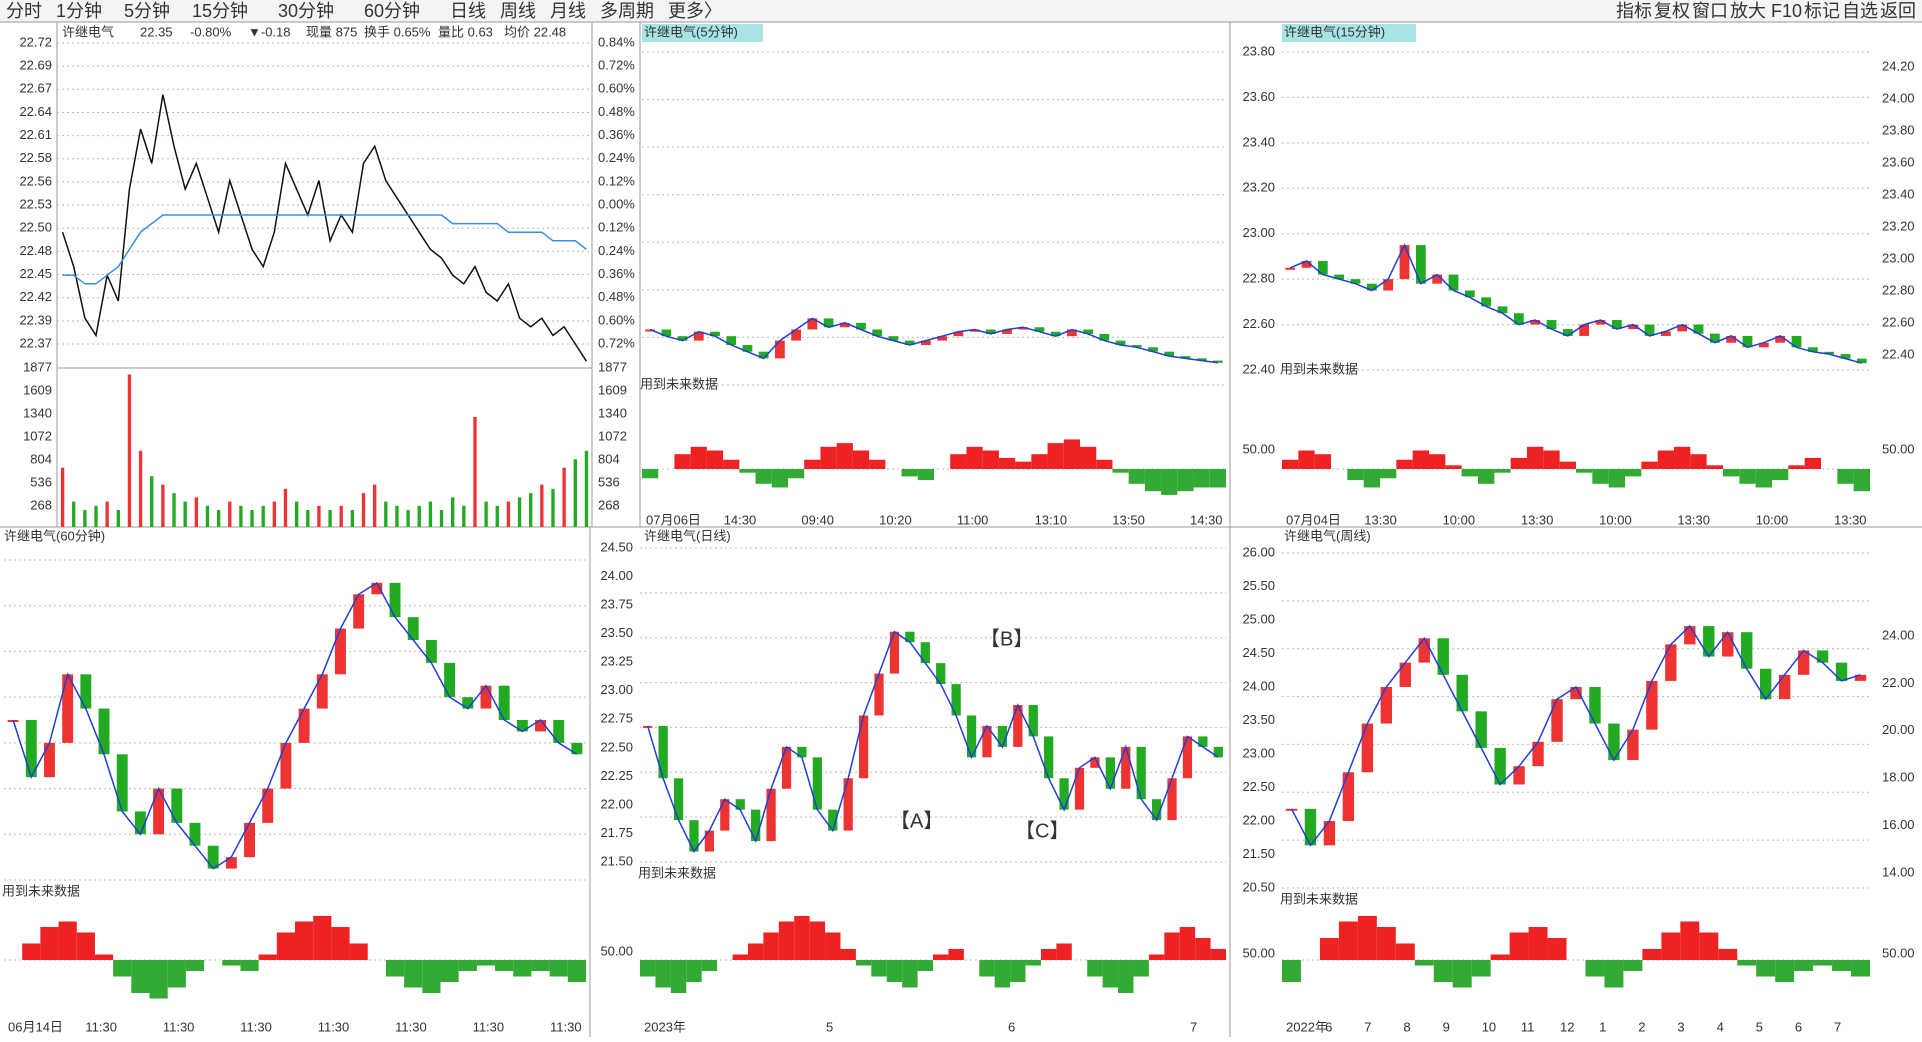 The height and width of the screenshot is (1042, 1922). I want to click on toolbar-tab: 日线, so click(468, 11).